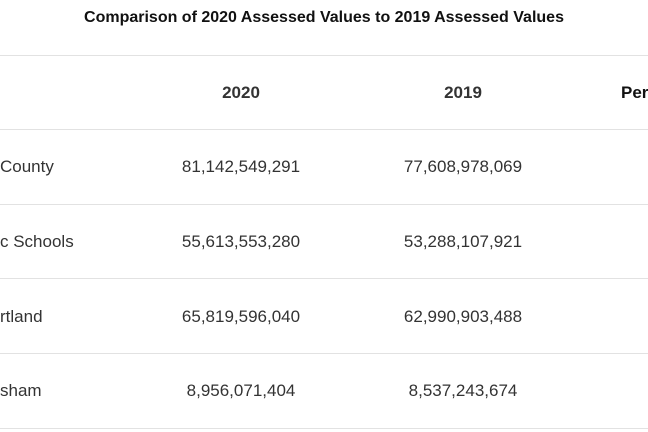  Describe the element at coordinates (463, 92) in the screenshot. I see `header-2019: 2019` at that location.